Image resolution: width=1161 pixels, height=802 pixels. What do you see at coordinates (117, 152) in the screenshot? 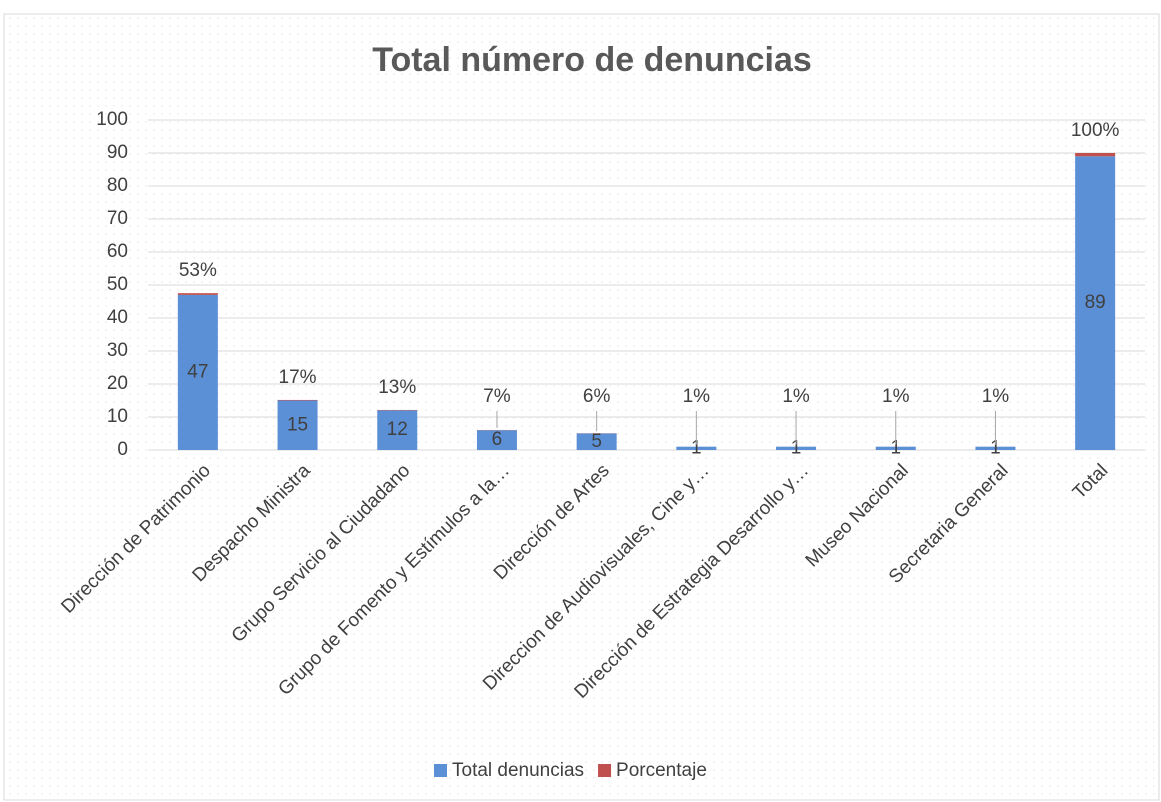
I see `y-tick-label: 90` at bounding box center [117, 152].